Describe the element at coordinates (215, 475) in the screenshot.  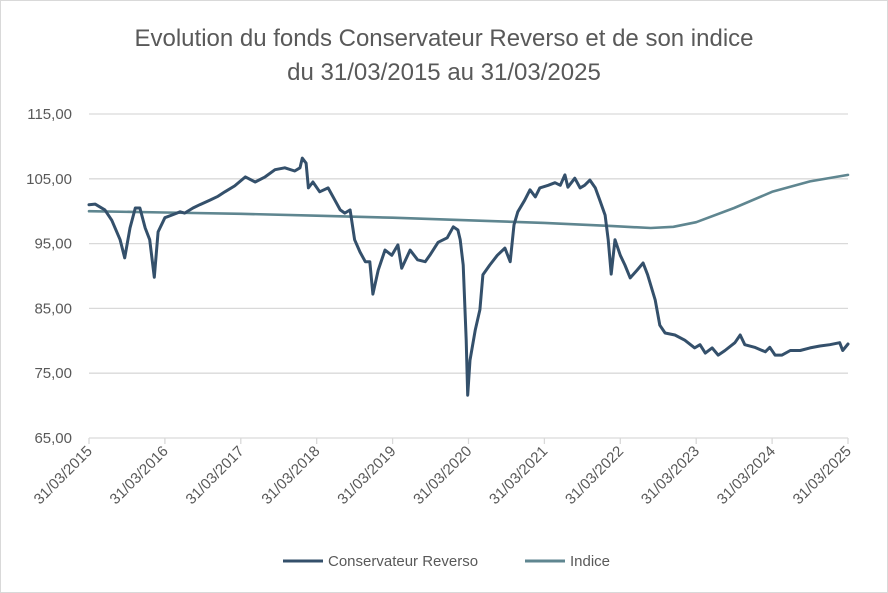
I see `x-tick-label: 31/03/2017` at that location.